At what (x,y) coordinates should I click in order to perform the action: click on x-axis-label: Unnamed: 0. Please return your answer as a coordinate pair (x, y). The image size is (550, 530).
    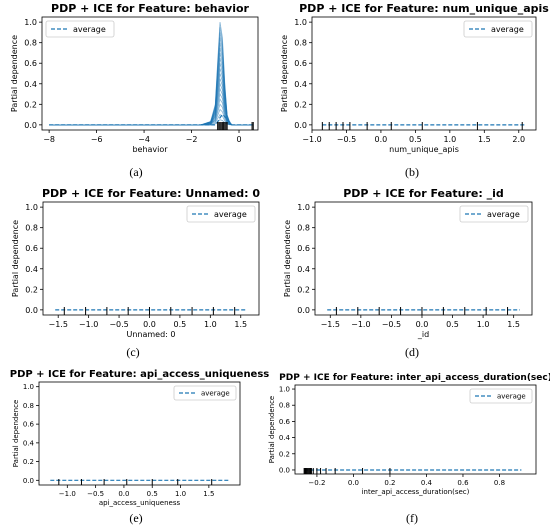
    Looking at the image, I should click on (150, 334).